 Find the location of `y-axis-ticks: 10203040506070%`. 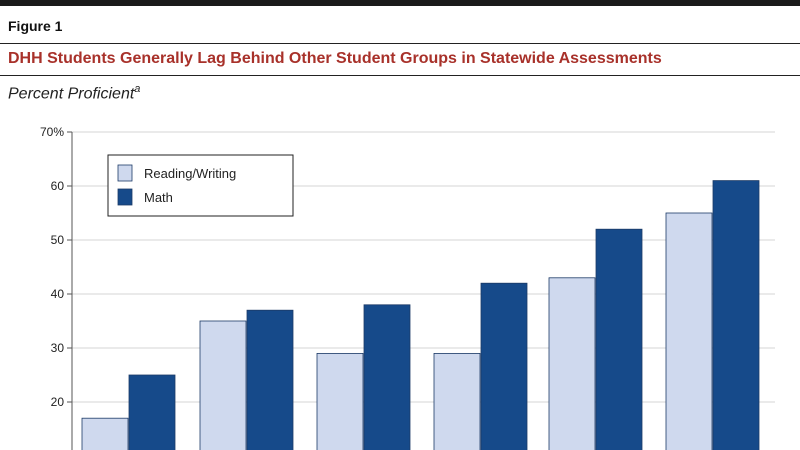

y-axis-ticks: 10203040506070% is located at coordinates (56, 287).